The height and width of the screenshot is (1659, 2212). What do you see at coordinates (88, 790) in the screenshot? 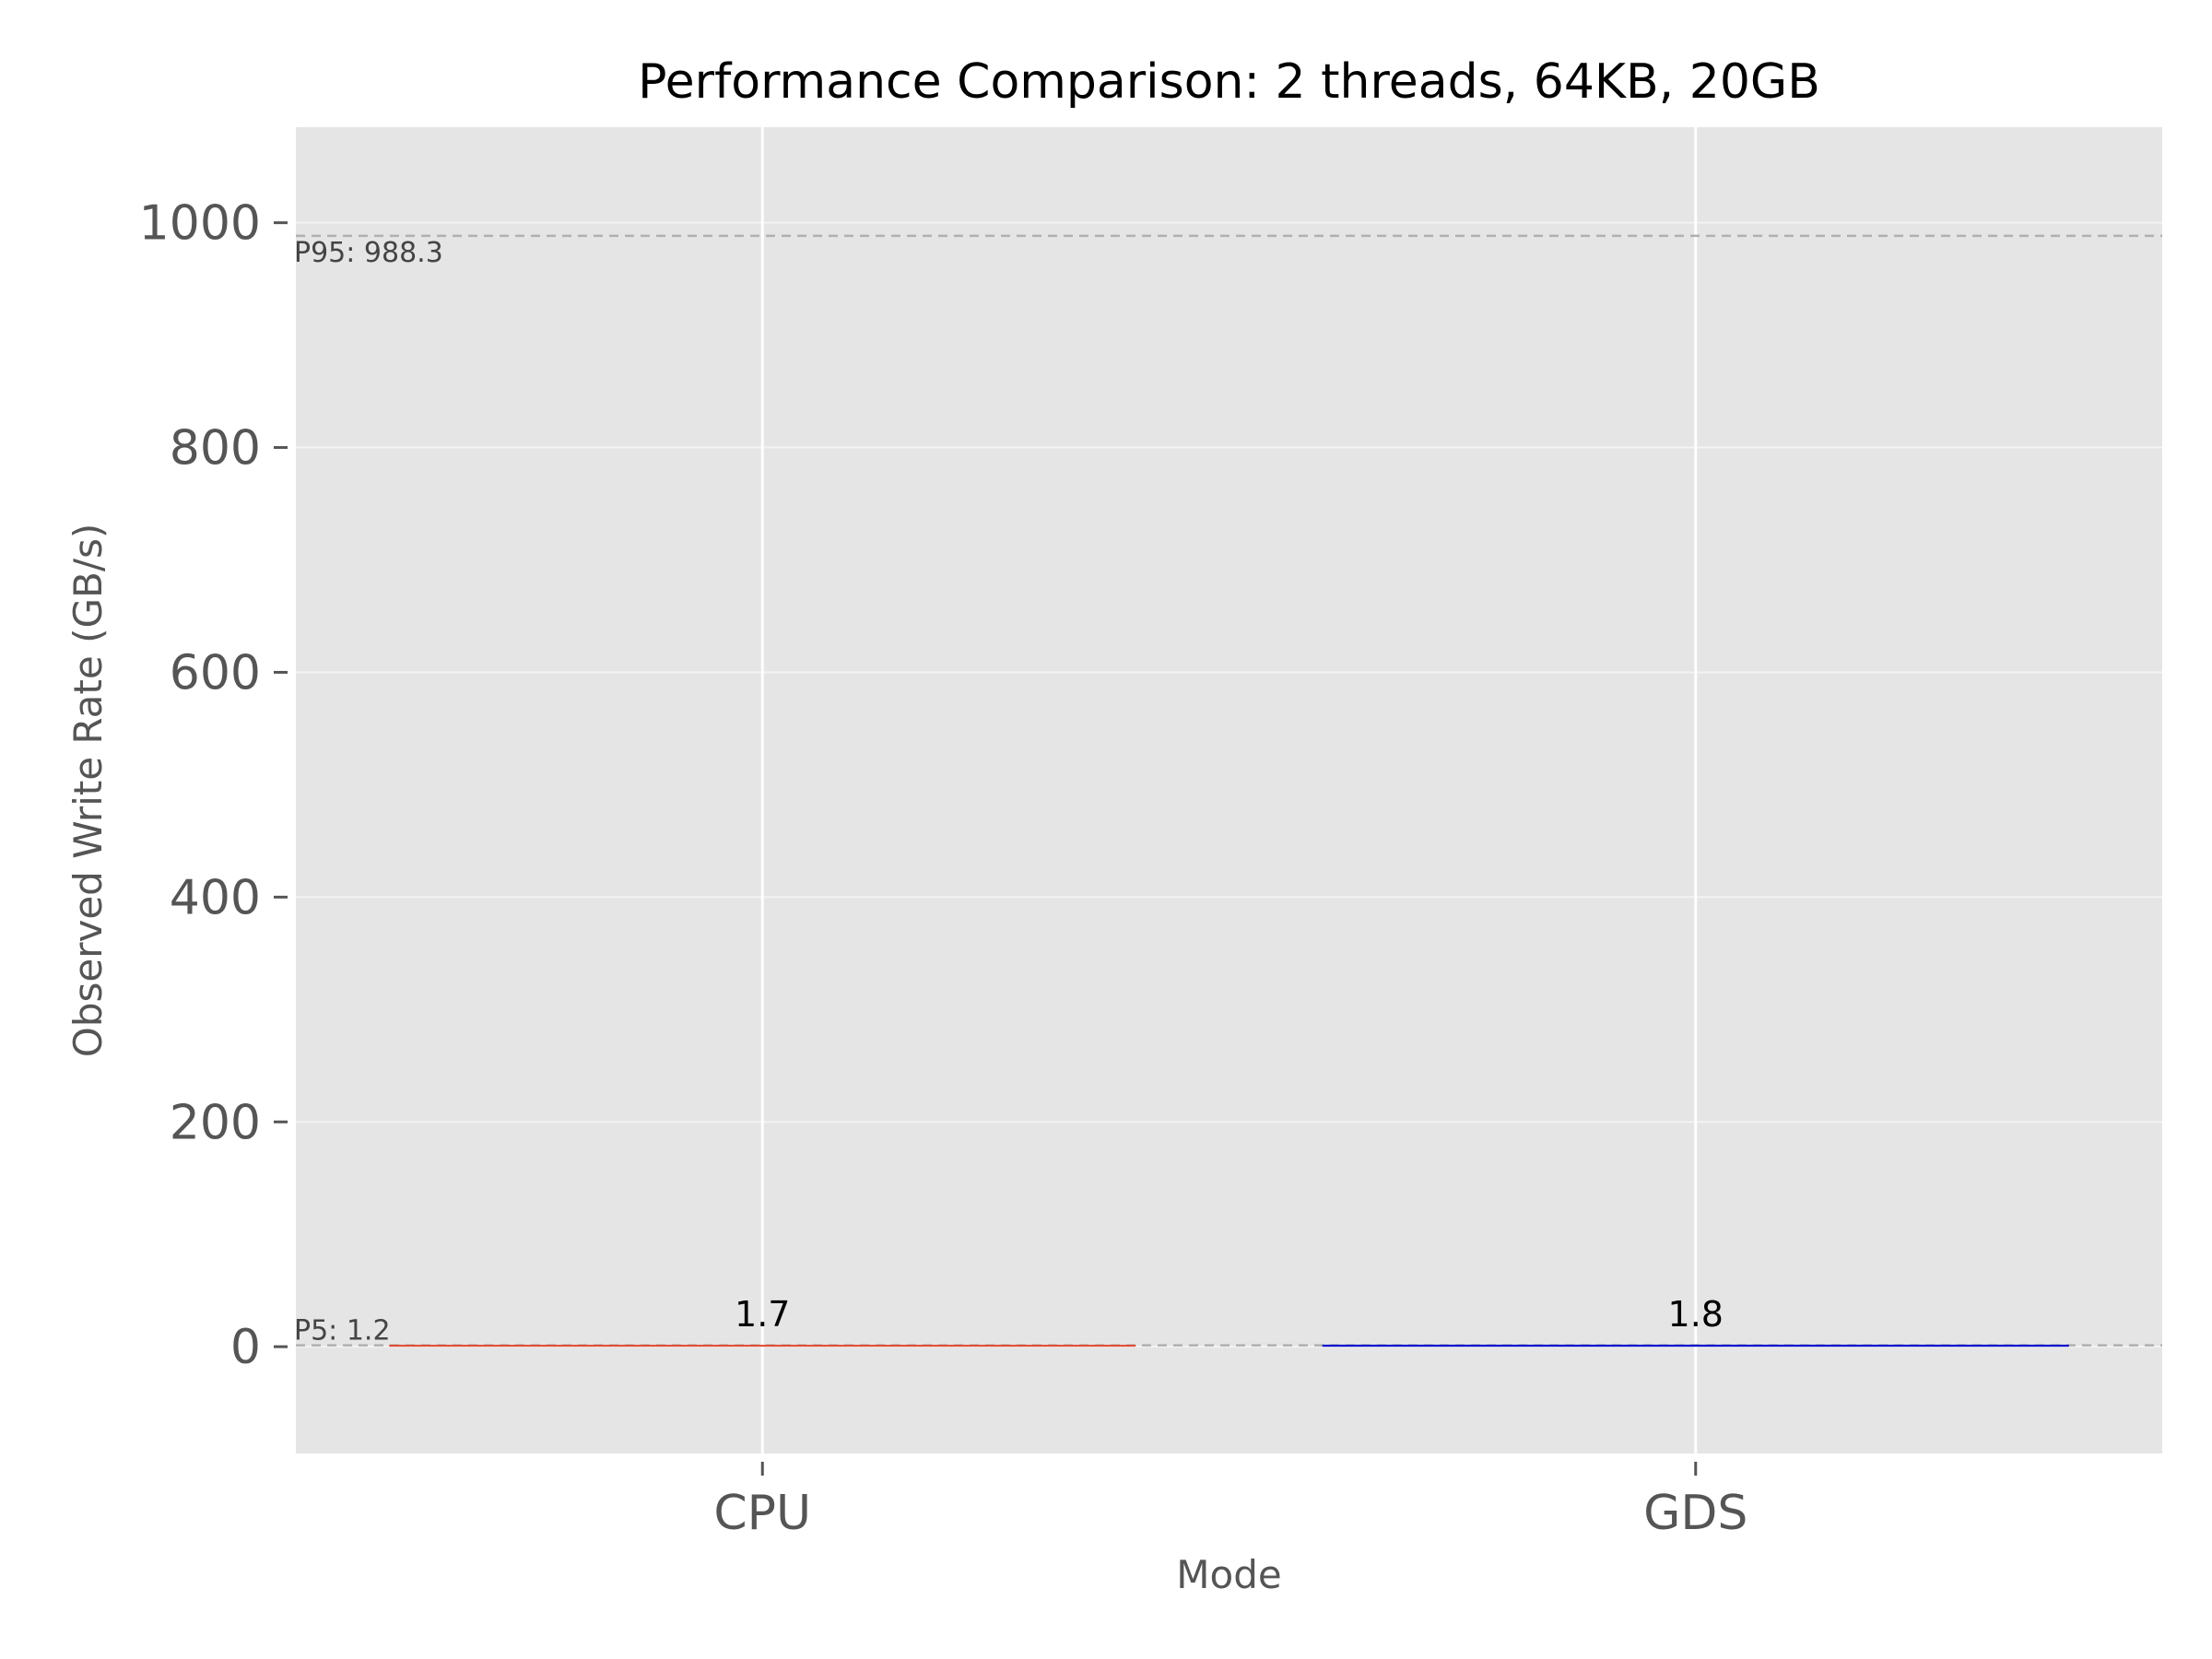
I see `y-axis-title: Observed Write Rate (GB/s)` at bounding box center [88, 790].